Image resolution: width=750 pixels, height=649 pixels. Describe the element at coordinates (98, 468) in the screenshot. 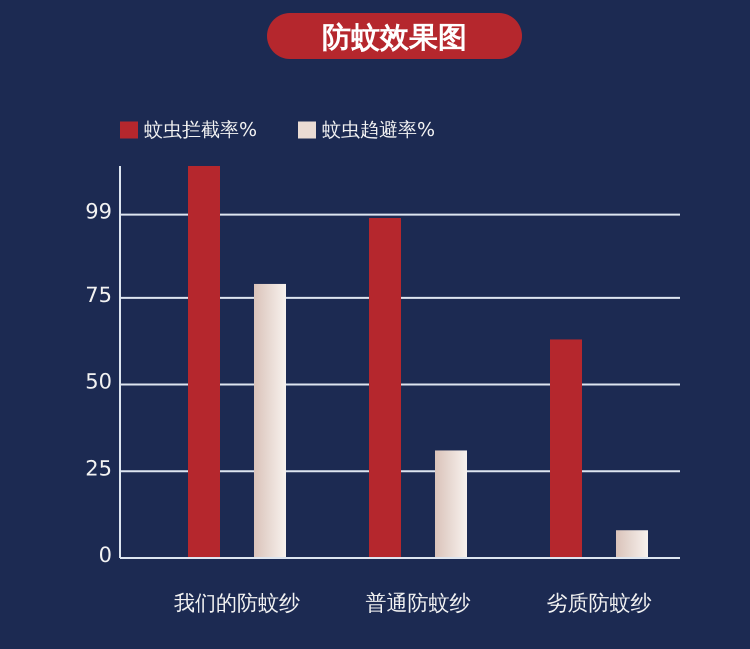

I see `y-tick-label: 25` at that location.